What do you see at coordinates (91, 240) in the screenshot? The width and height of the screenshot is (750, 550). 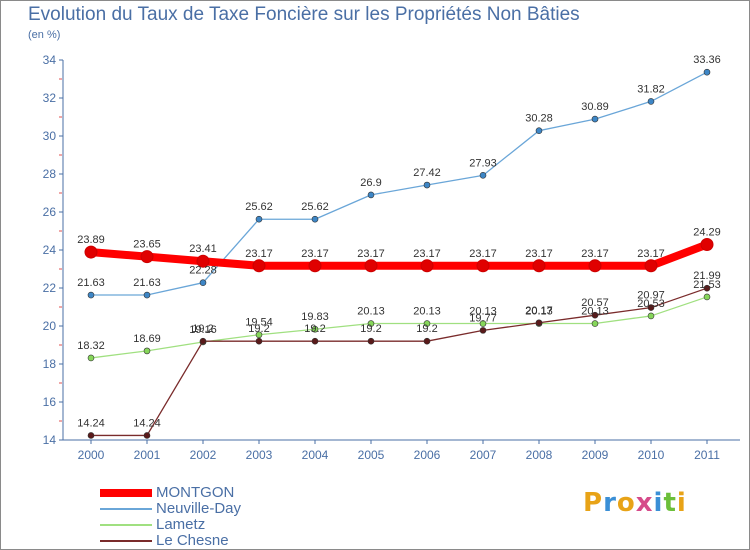 I see `data-label: 23.89` at bounding box center [91, 240].